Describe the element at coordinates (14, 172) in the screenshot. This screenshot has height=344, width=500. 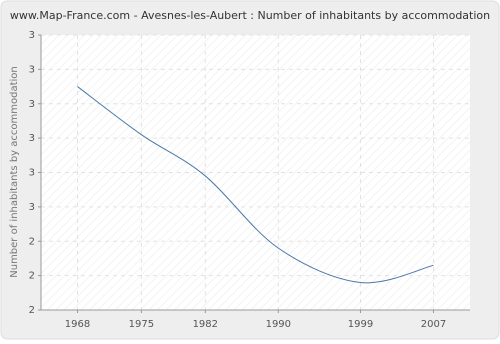
I see `y-axis-label: Number of inhabitants by accommodation` at that location.